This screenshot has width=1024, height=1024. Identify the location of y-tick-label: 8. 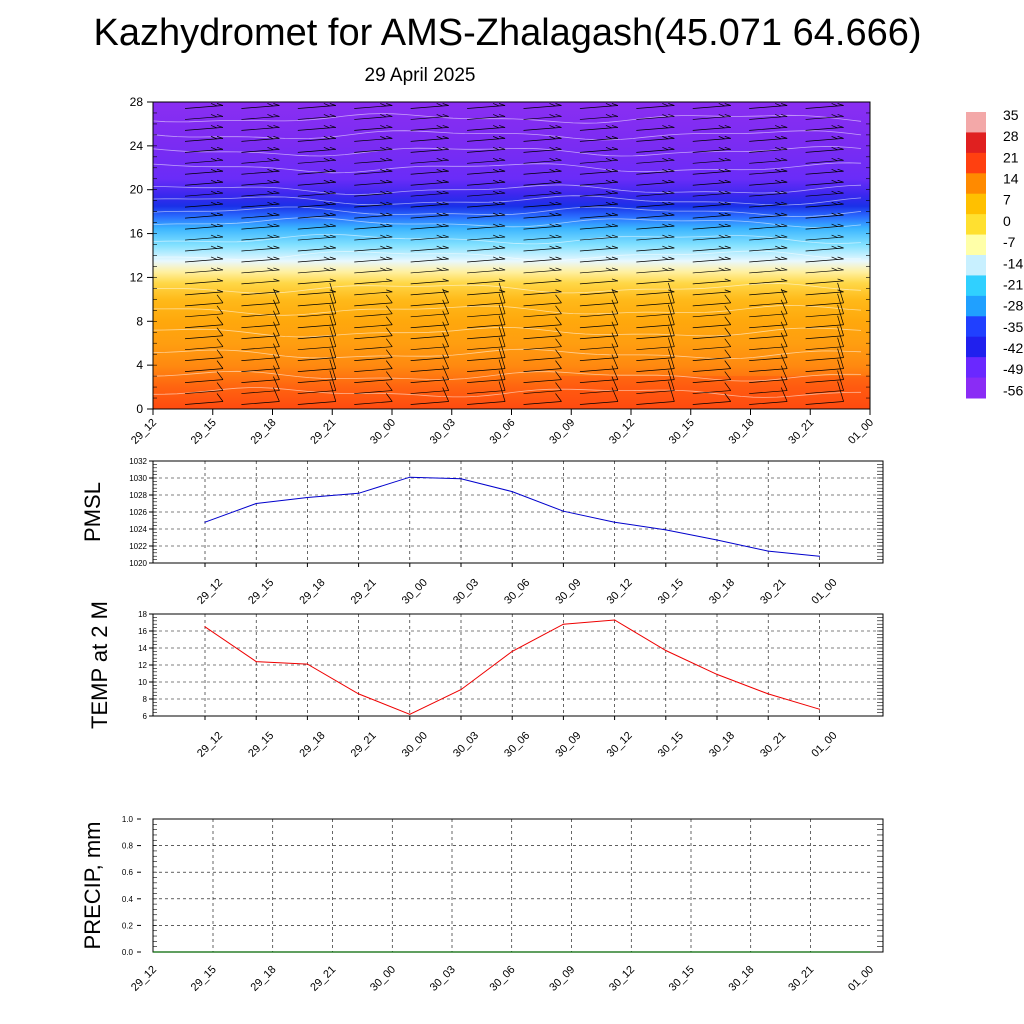
(139, 321).